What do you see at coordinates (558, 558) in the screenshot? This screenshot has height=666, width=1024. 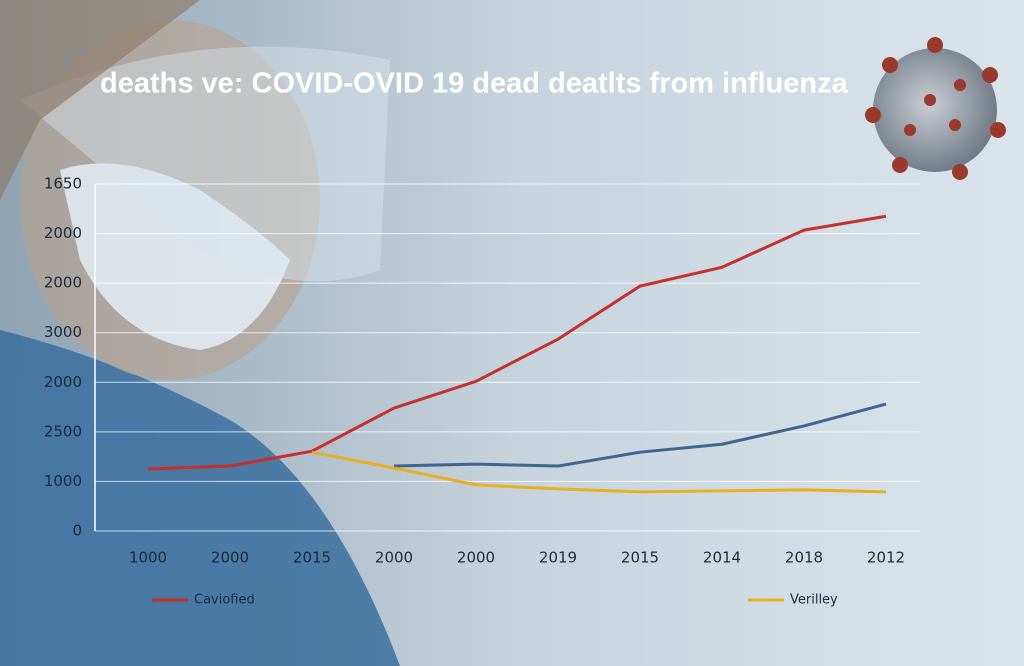 I see `x-tick-label: 2019` at bounding box center [558, 558].